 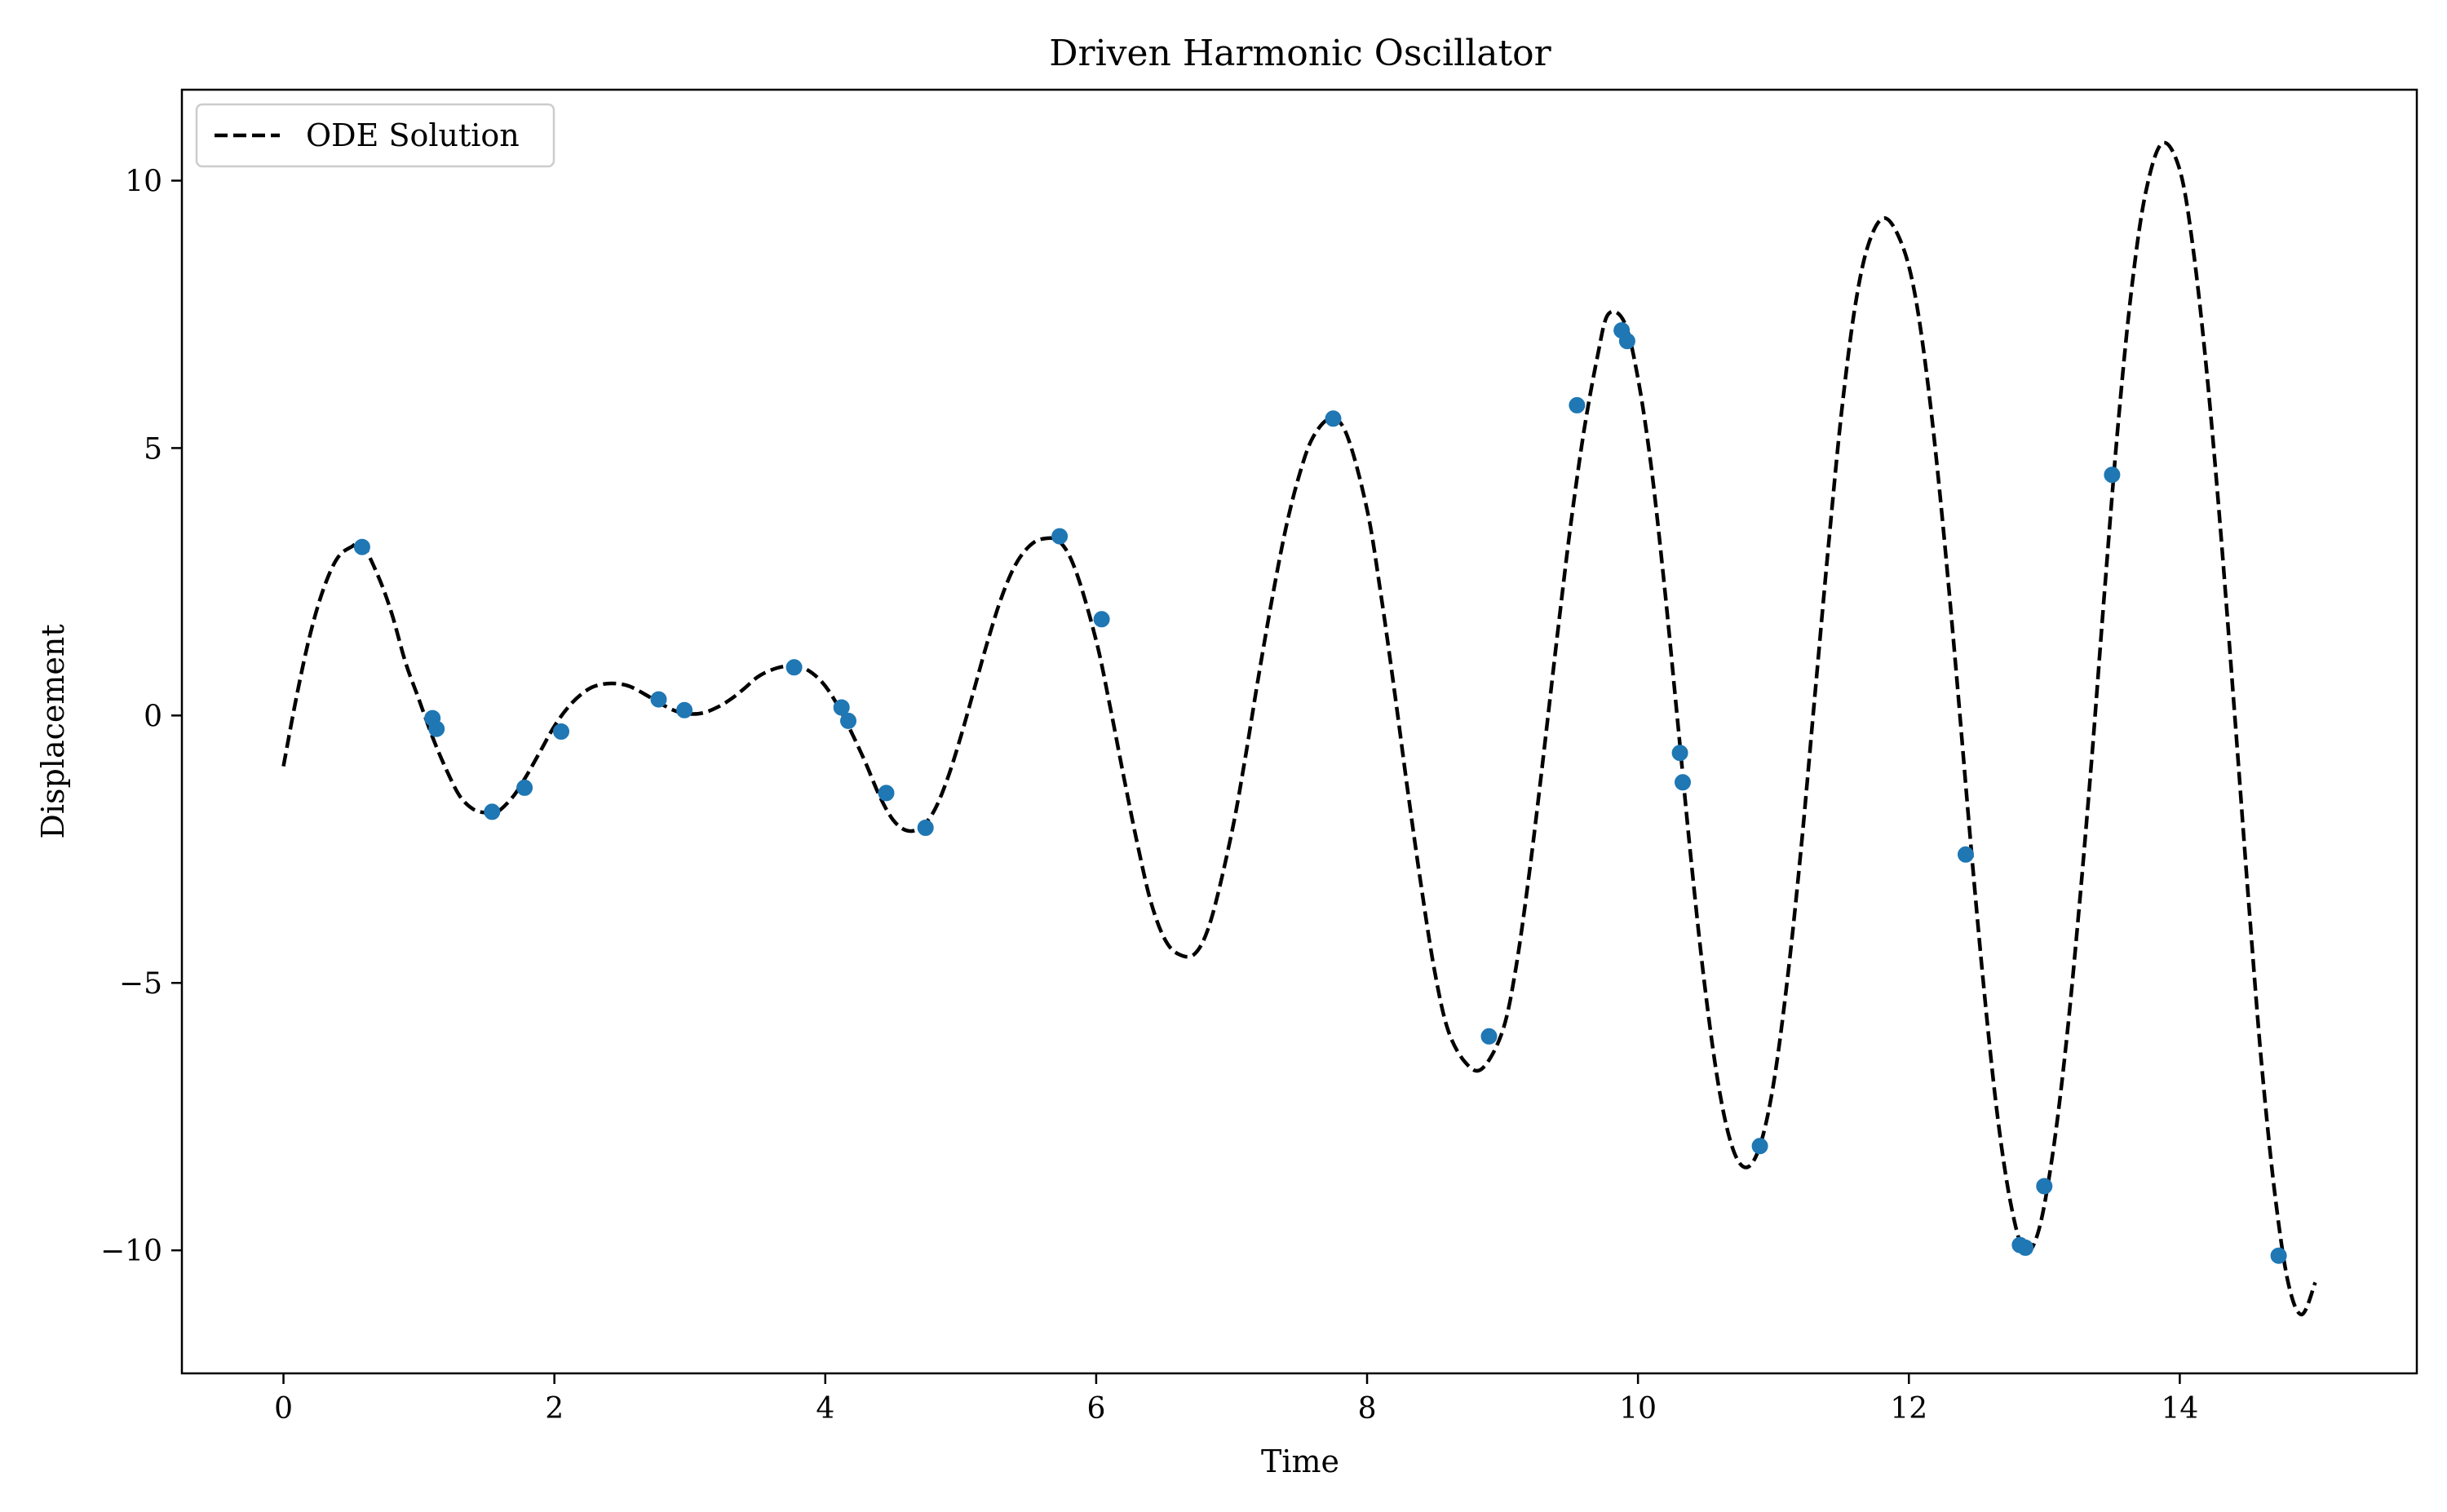 What do you see at coordinates (1300, 53) in the screenshot?
I see `chart-title: Driven Harmonic Oscillator` at bounding box center [1300, 53].